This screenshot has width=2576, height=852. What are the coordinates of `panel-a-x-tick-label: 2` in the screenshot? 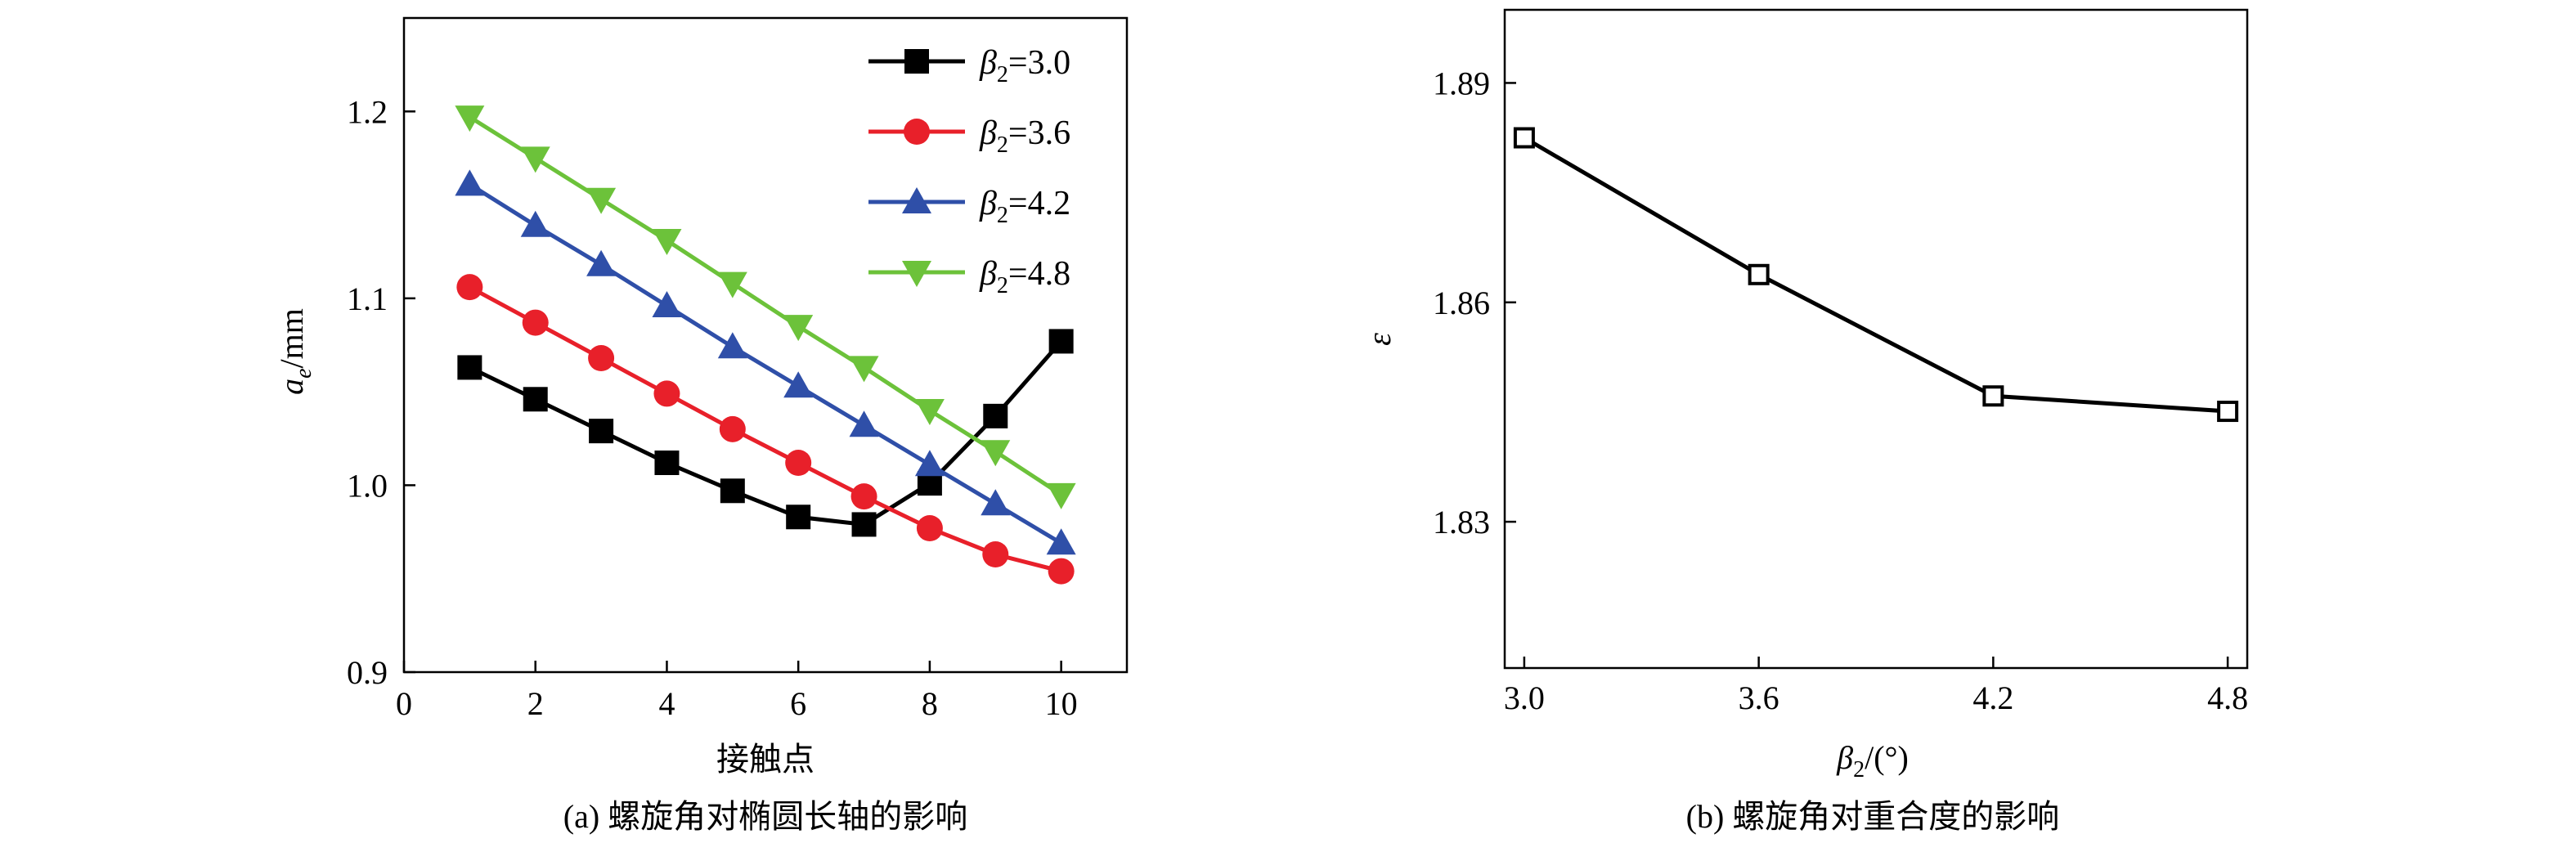 It's located at (535, 703).